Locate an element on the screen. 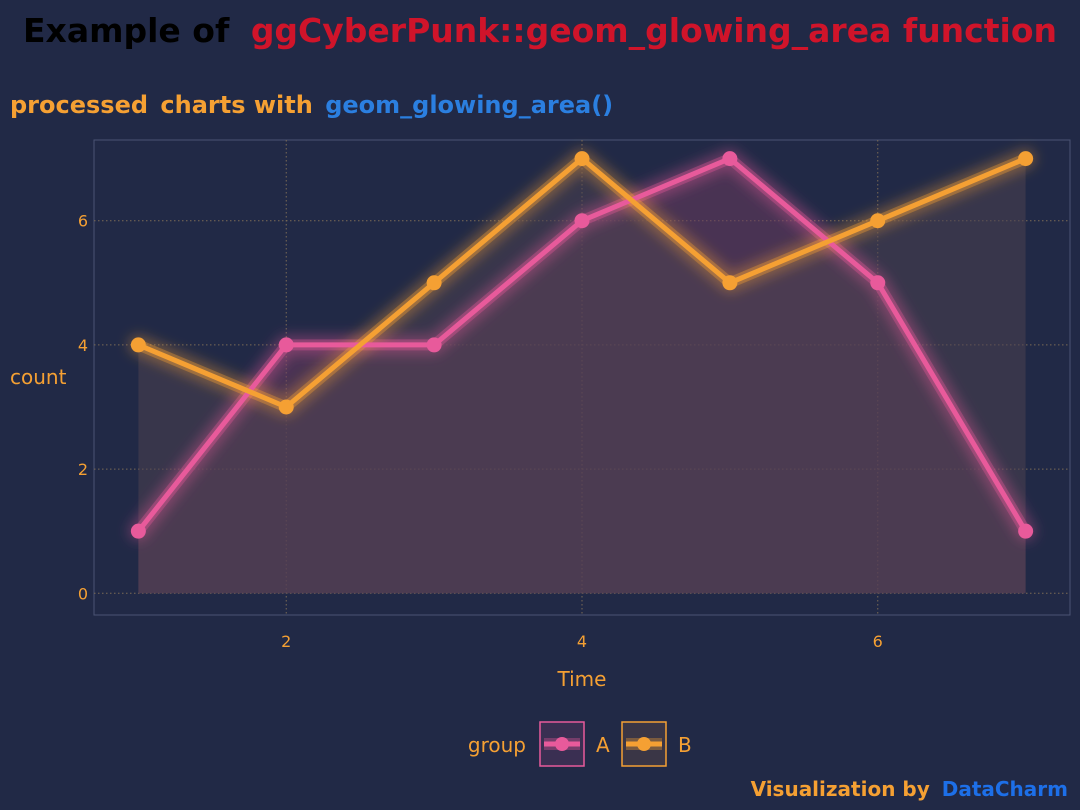 Image resolution: width=1080 pixels, height=810 pixels. legend-title: group is located at coordinates (497, 745).